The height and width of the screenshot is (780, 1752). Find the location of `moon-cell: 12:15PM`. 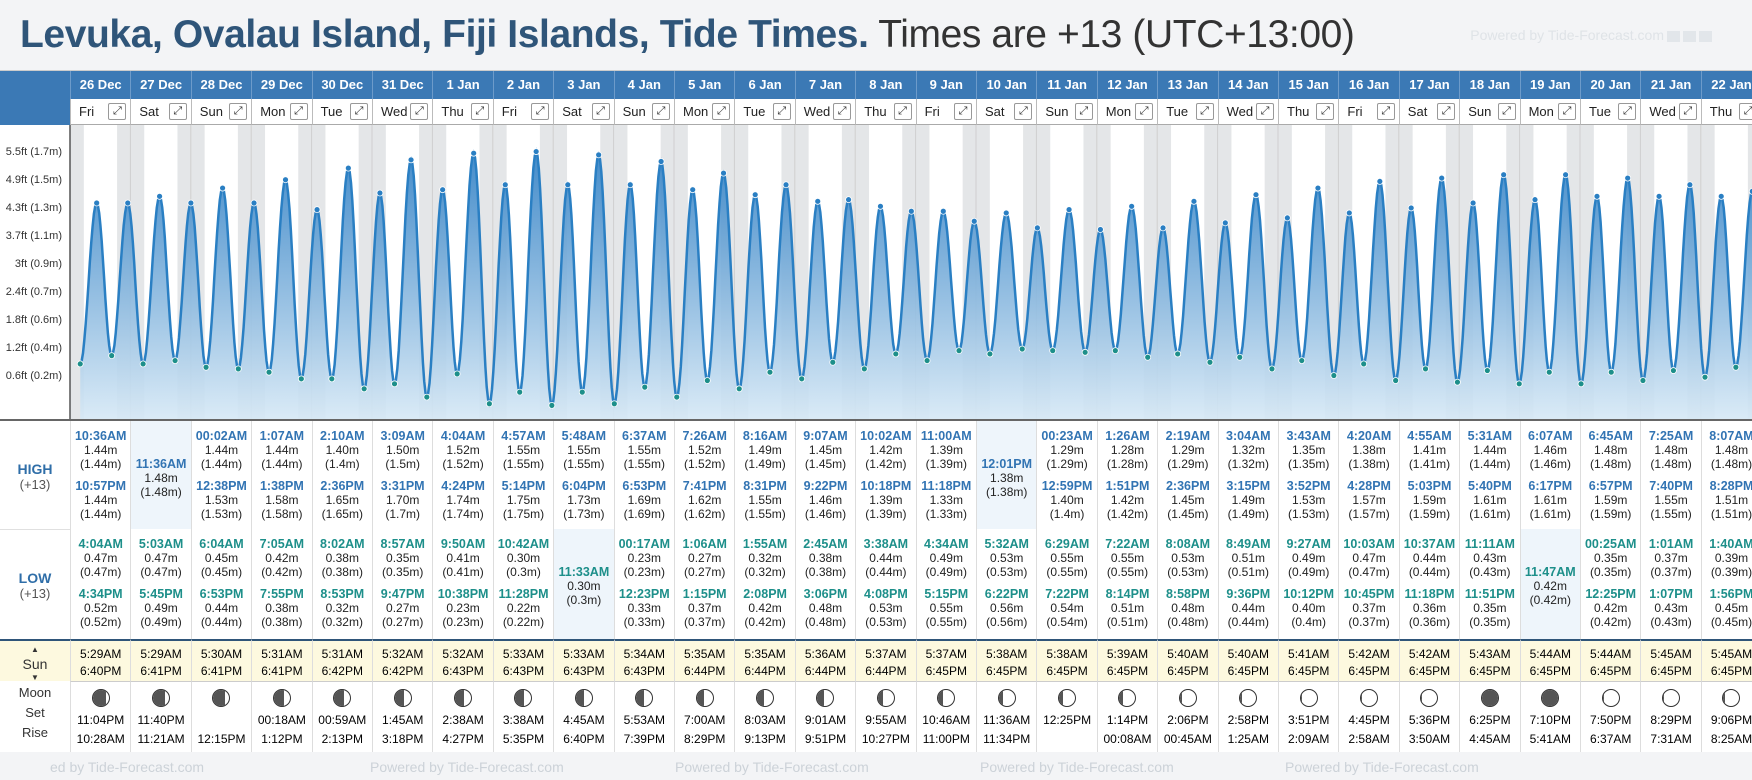

moon-cell: 12:15PM is located at coordinates (221, 716).